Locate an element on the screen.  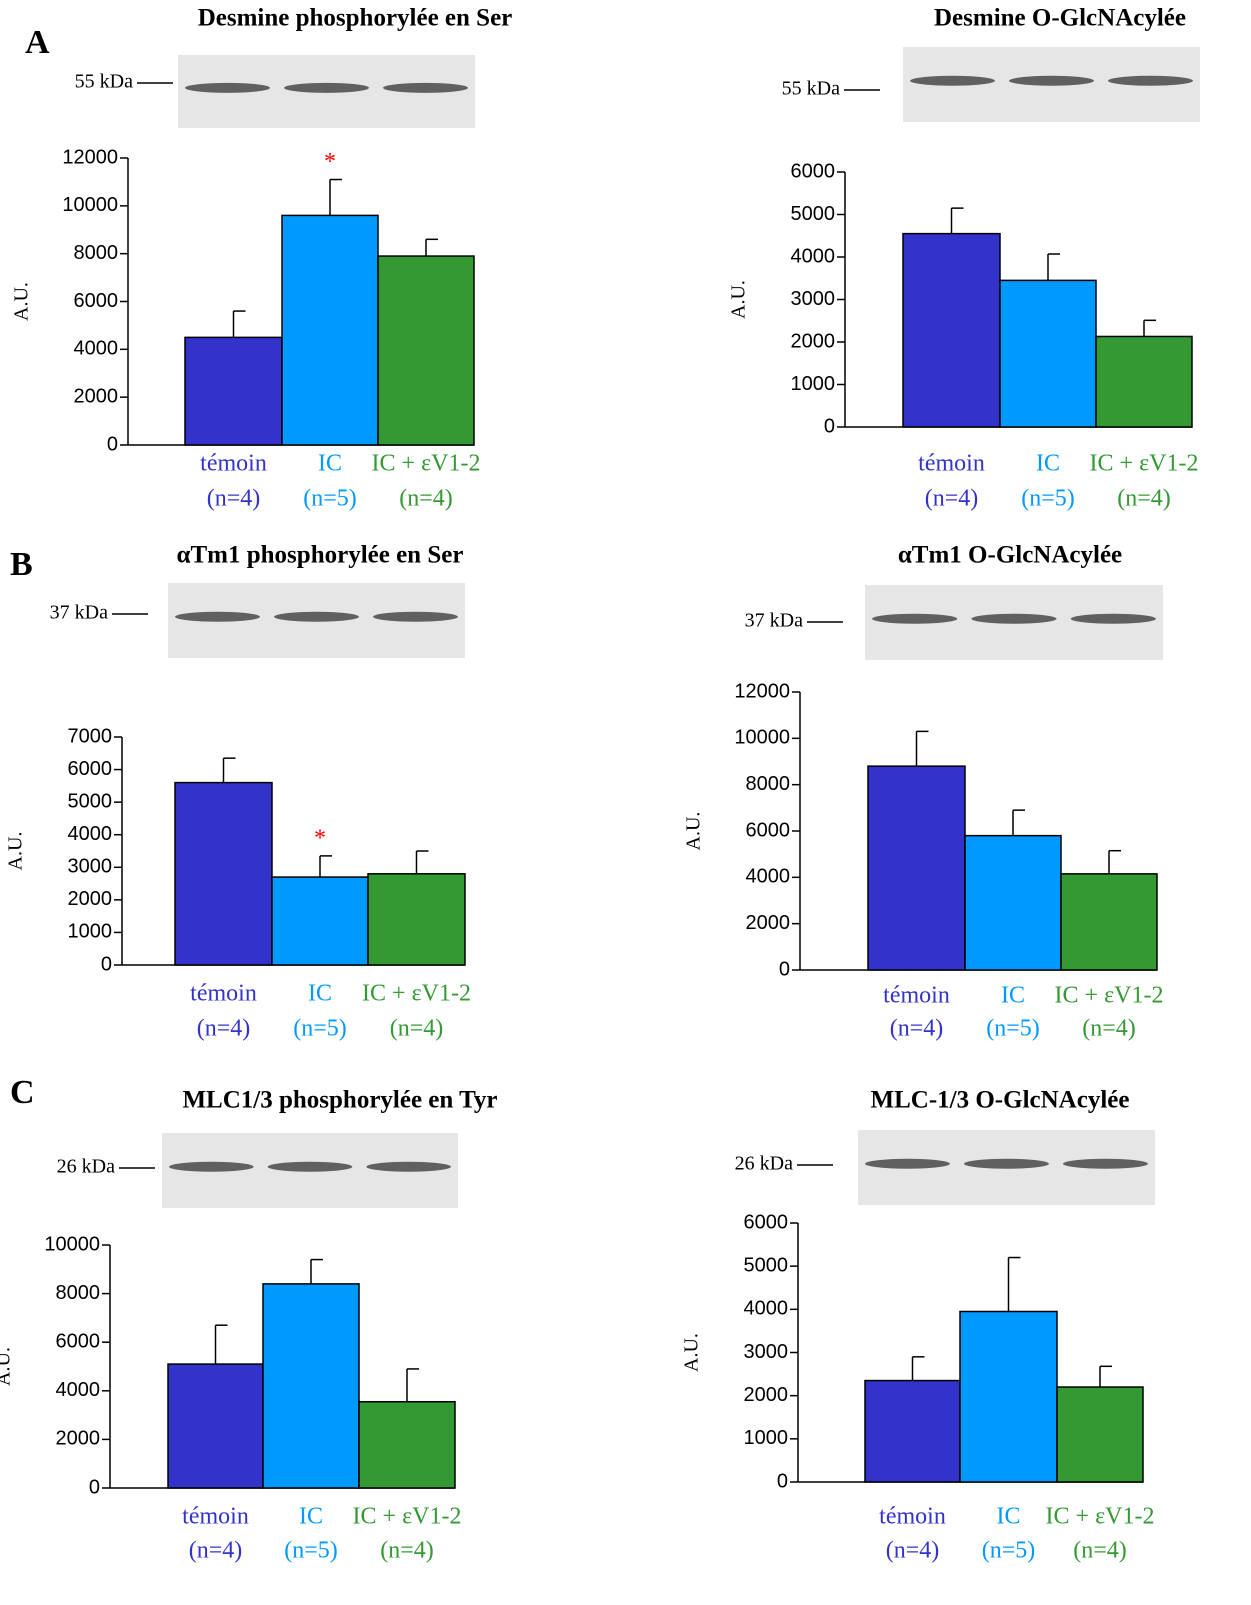
y-tick-label: 7000 is located at coordinates (90, 736).